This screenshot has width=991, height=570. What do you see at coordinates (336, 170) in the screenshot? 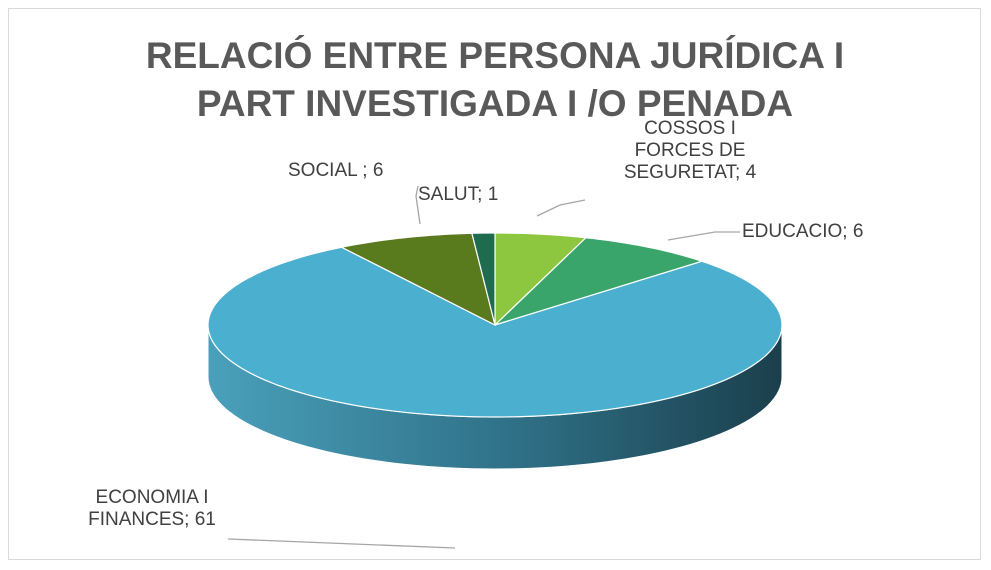
I see `data-label: SOCIAL ; 6` at bounding box center [336, 170].